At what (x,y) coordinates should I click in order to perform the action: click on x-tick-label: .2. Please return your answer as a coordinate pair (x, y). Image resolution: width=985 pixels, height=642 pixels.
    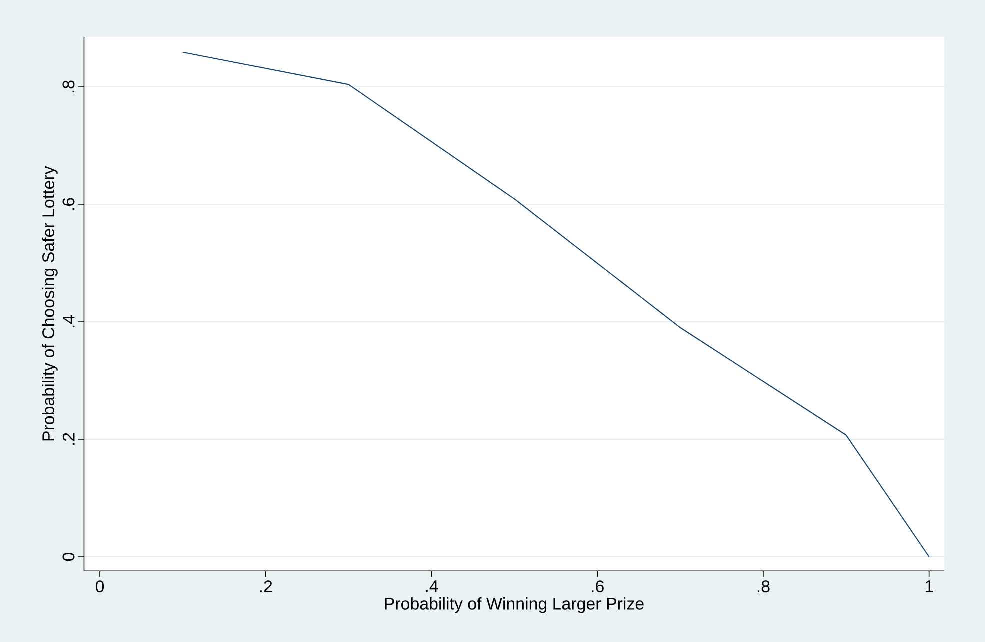
    Looking at the image, I should click on (266, 586).